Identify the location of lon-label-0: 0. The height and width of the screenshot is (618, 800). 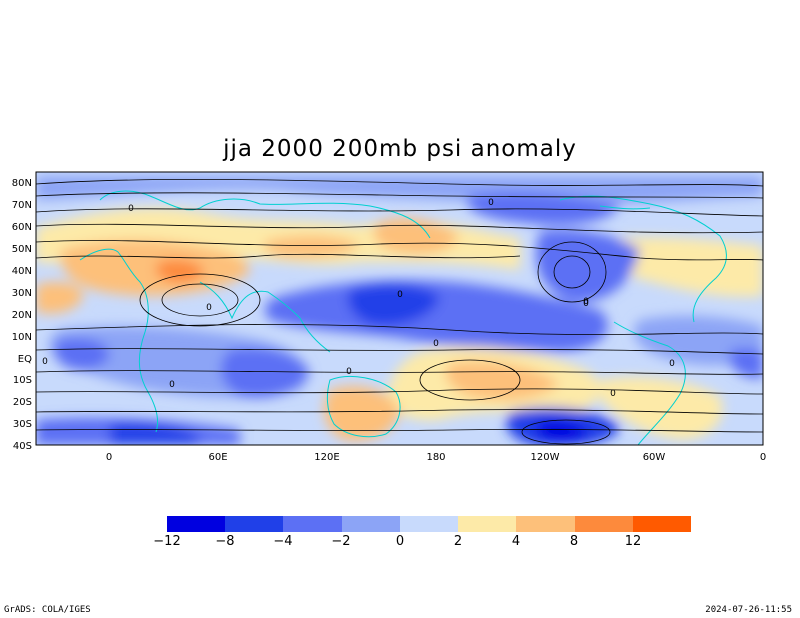
(109, 457).